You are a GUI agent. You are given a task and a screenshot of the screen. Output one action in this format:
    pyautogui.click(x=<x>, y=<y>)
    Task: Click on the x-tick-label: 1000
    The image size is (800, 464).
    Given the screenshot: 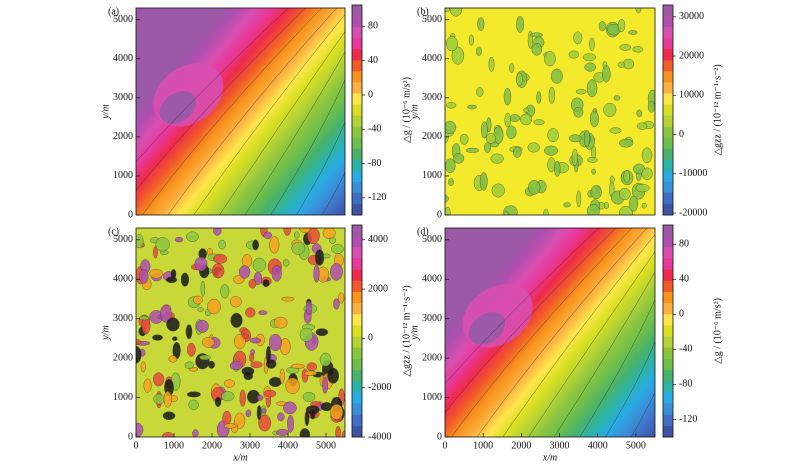 What is the action you would take?
    pyautogui.click(x=483, y=445)
    